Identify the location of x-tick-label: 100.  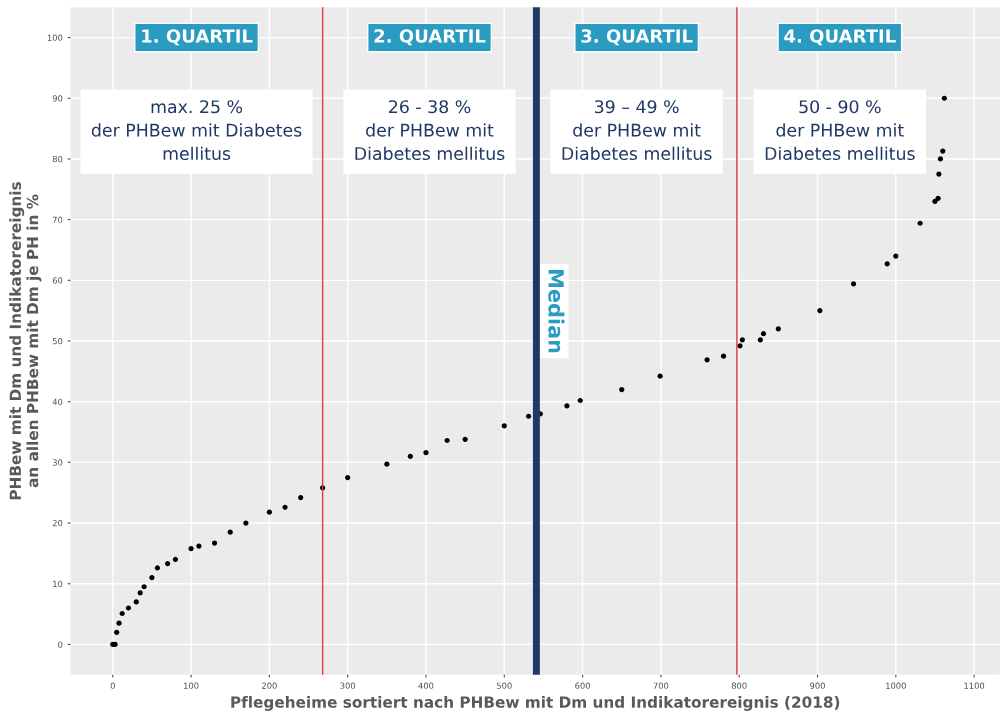
(191, 685).